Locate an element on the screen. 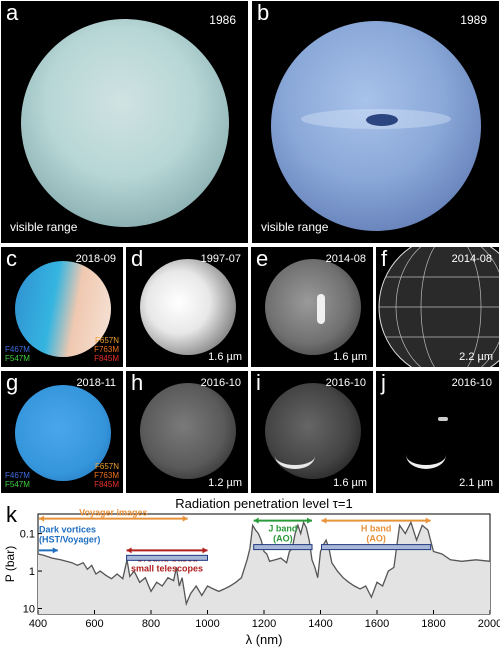  panel-letter: k is located at coordinates (11, 514).